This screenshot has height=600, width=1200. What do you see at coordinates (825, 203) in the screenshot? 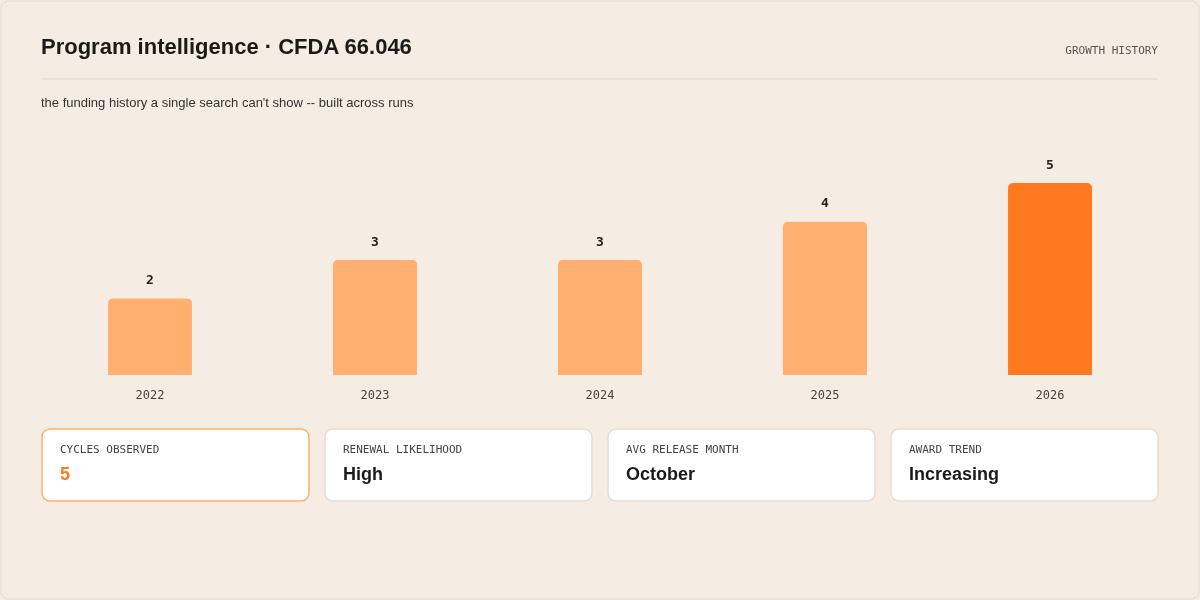
I see `data-label: 4` at bounding box center [825, 203].